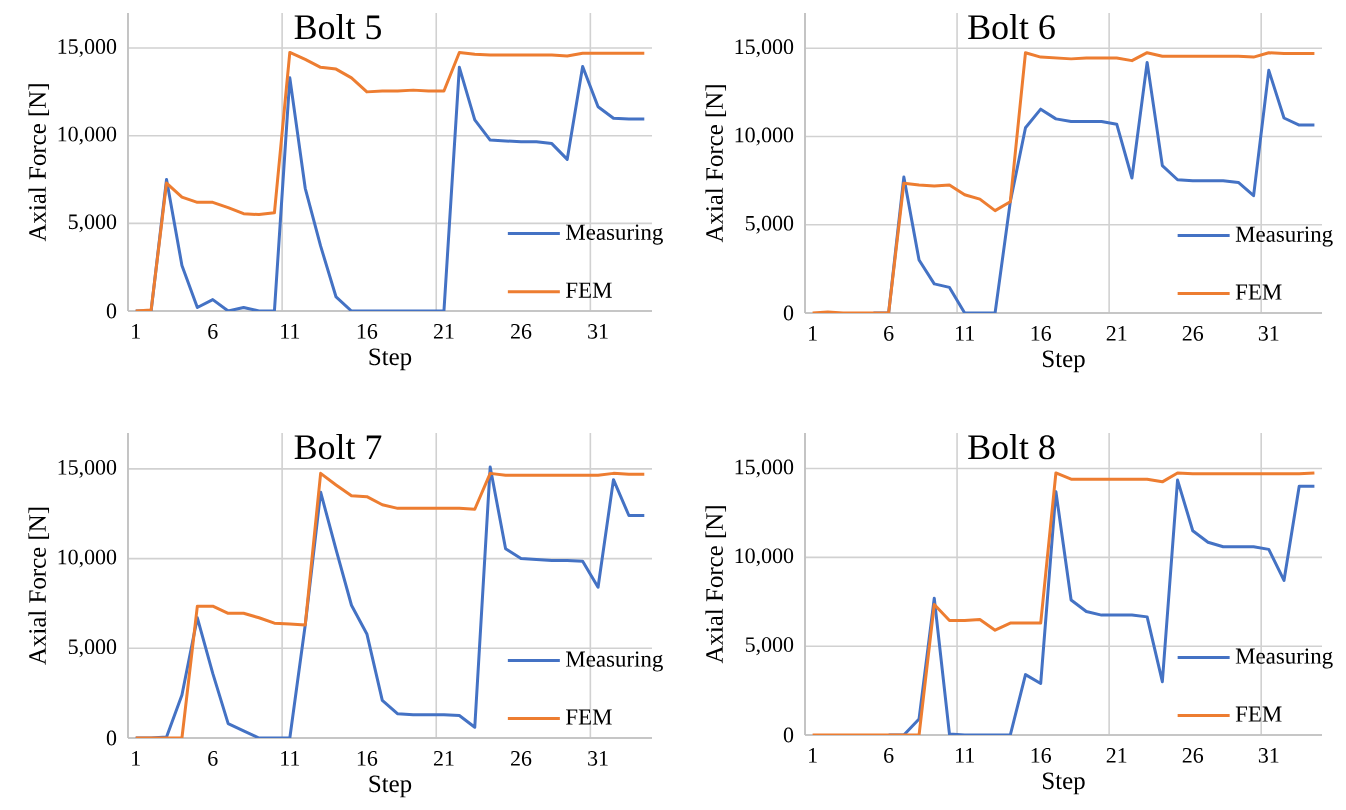 The height and width of the screenshot is (810, 1346). Describe the element at coordinates (338, 447) in the screenshot. I see `chart-title: Bolt 7` at that location.